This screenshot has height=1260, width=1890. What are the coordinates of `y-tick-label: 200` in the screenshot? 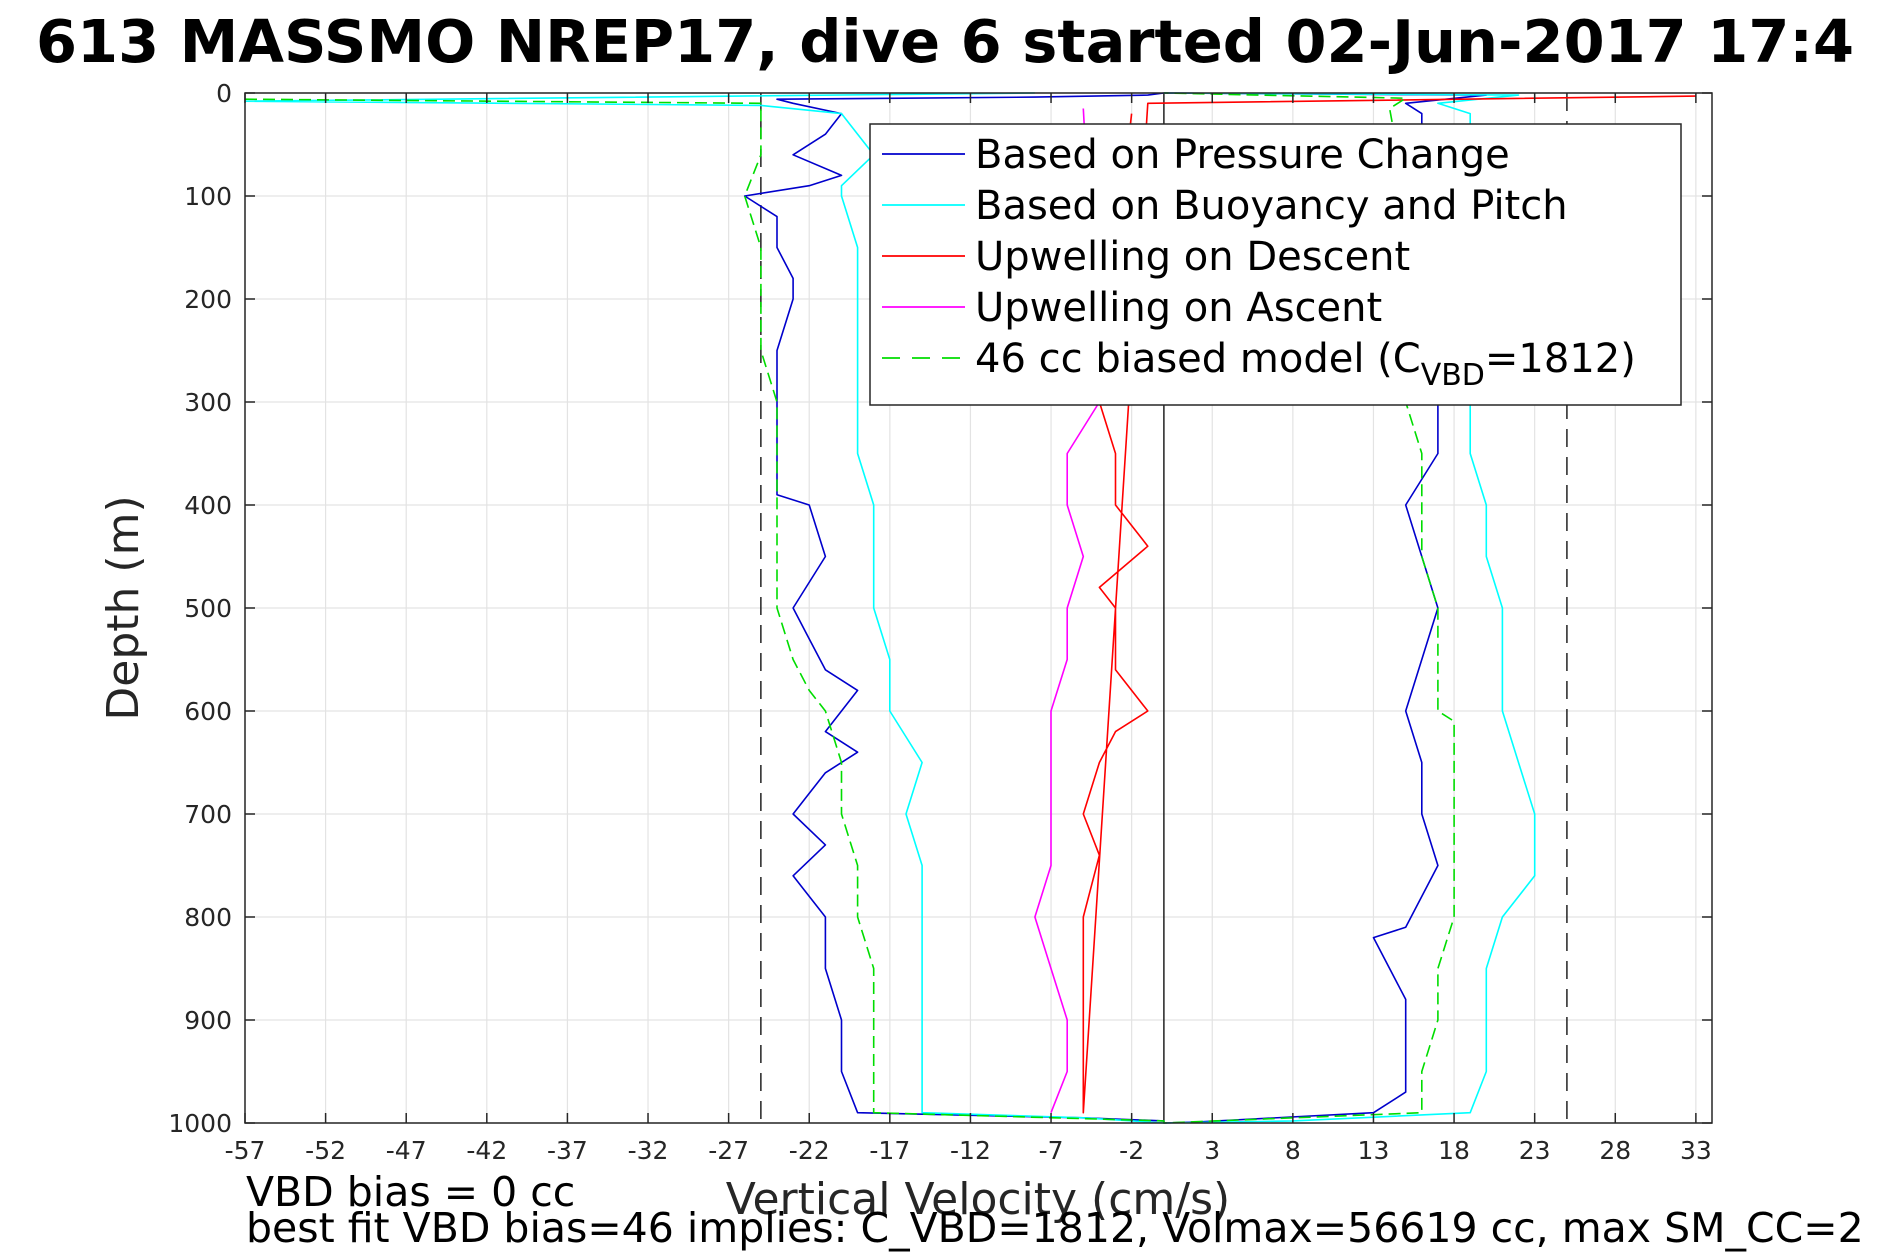 It's located at (208, 299).